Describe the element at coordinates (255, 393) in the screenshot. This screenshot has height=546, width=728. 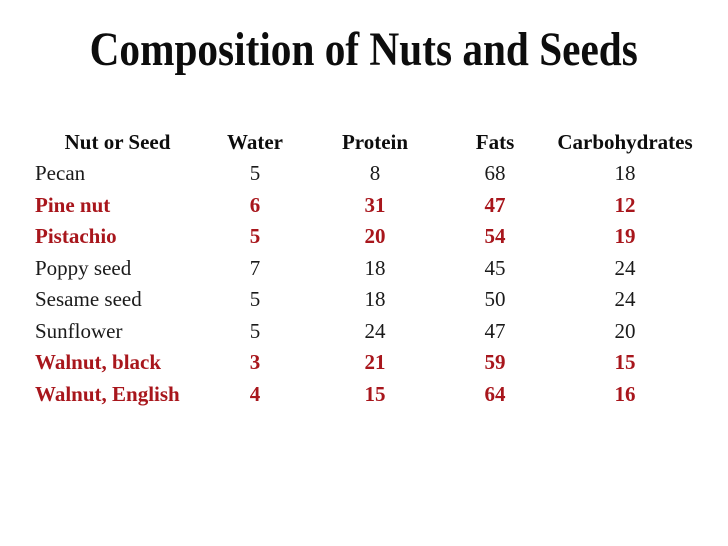
I see `cell-water: 4` at that location.